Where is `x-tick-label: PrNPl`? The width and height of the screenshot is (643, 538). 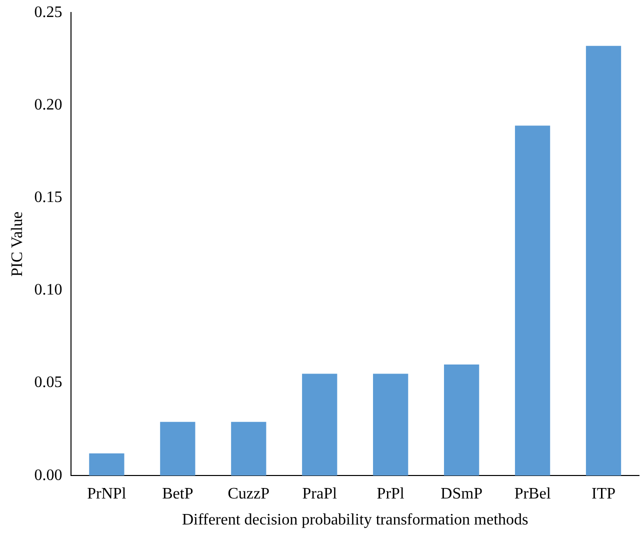
x-tick-label: PrNPl is located at coordinates (107, 493).